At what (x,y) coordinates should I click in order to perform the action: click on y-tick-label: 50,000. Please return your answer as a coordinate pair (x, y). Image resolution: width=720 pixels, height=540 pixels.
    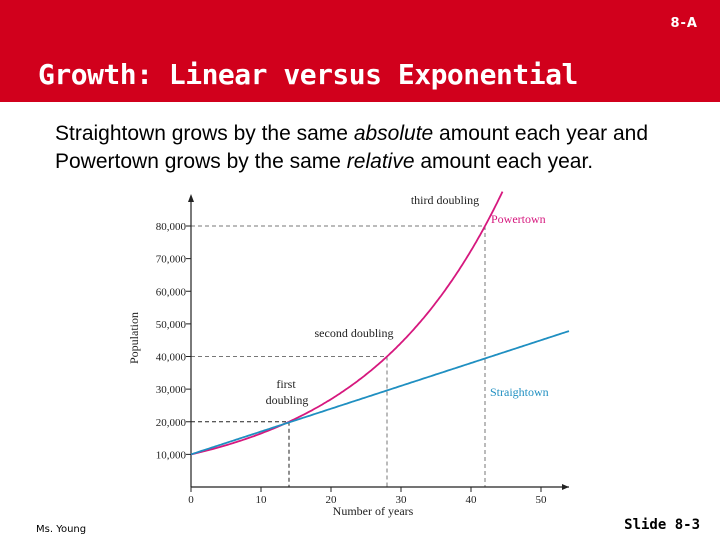
    Looking at the image, I should click on (171, 325).